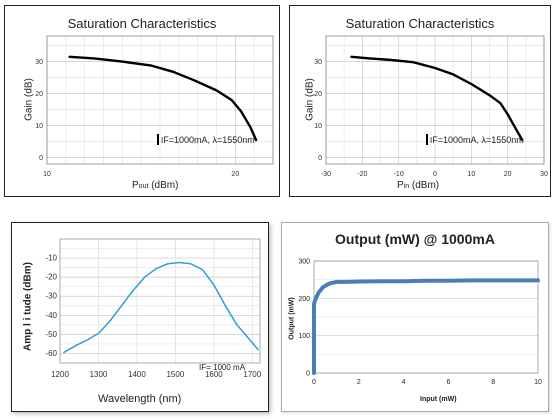 The height and width of the screenshot is (419, 558). Describe the element at coordinates (51, 334) in the screenshot. I see `y-tick-label: -50` at that location.